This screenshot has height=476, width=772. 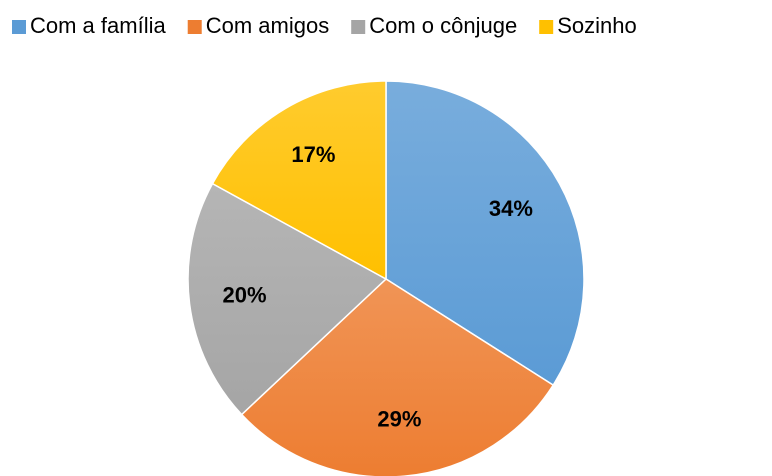 I want to click on legend-label: Com a família, so click(x=98, y=25).